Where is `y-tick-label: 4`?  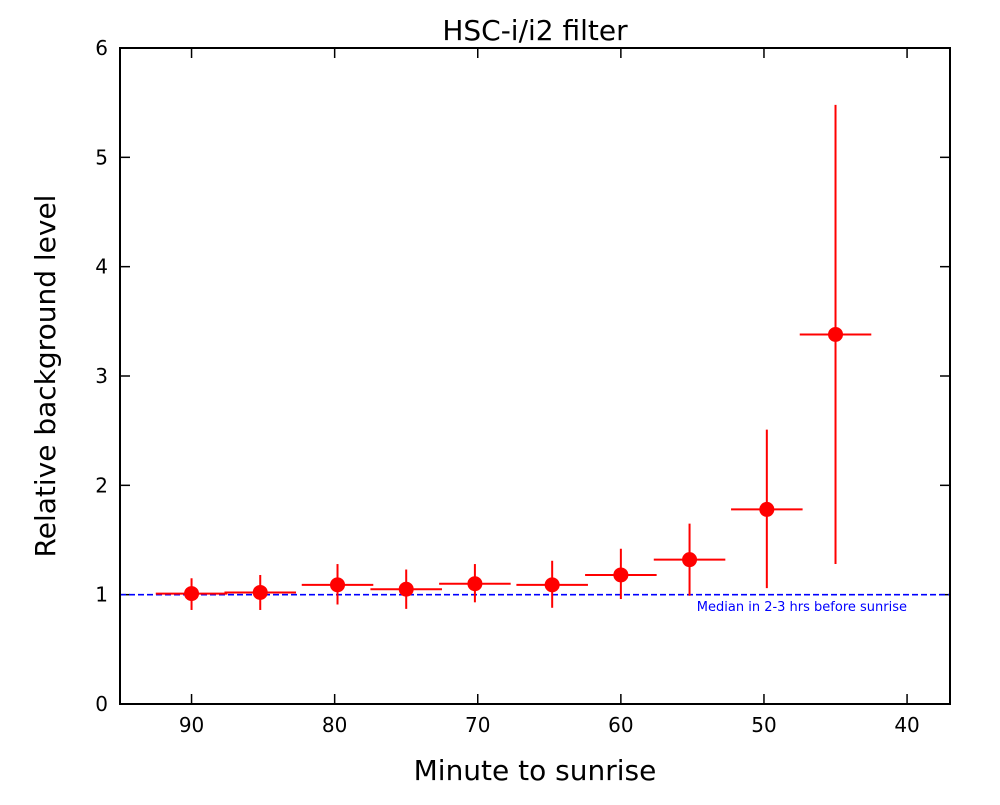 y-tick-label: 4 is located at coordinates (101, 267).